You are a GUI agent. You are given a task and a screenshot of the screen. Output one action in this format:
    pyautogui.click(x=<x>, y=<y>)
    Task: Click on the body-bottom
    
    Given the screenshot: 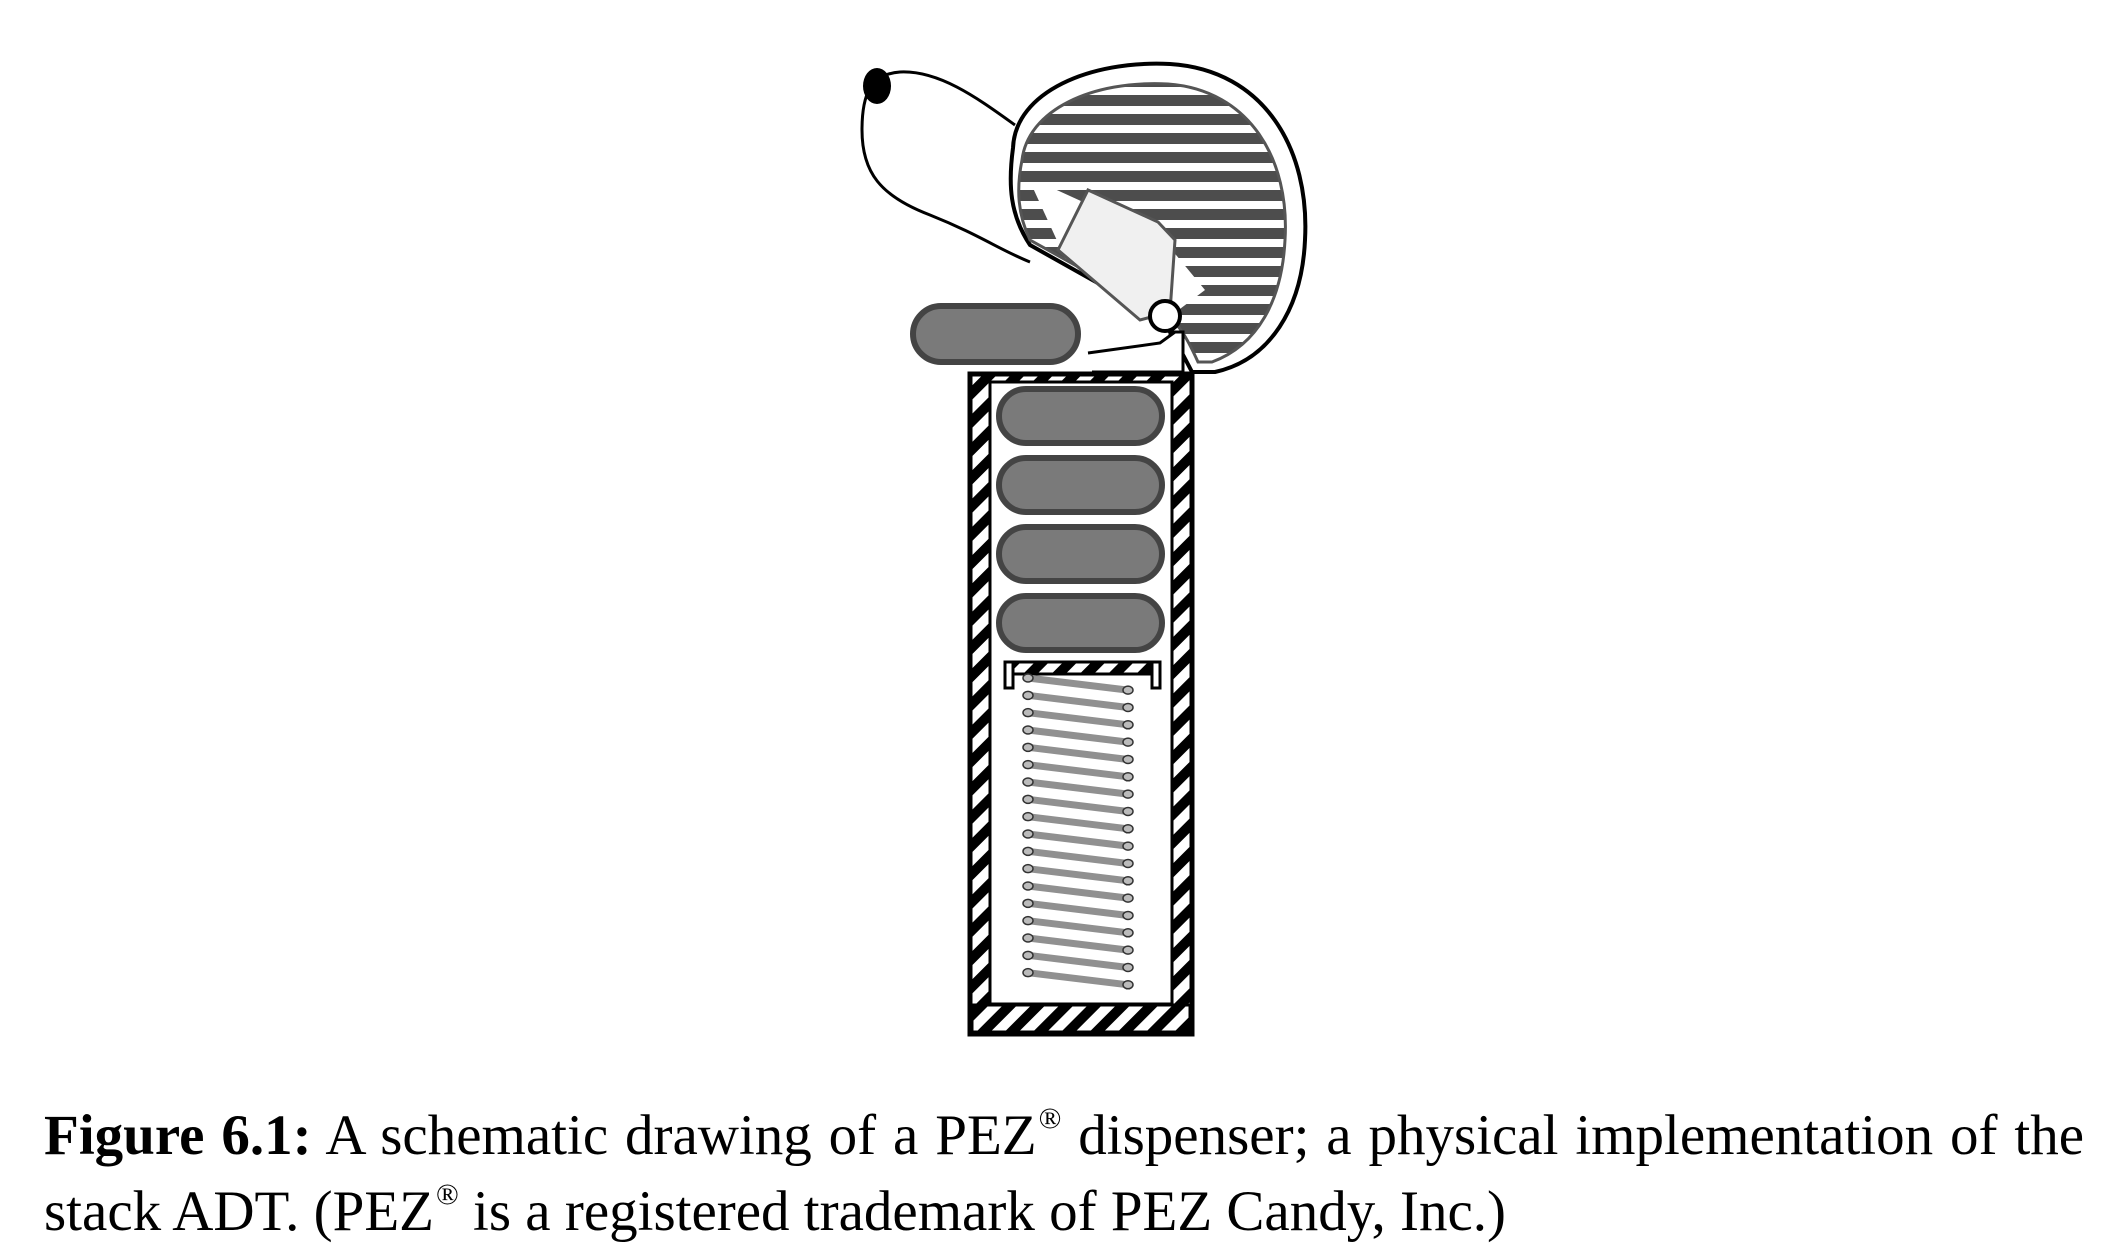 What is the action you would take?
    pyautogui.click(x=1081, y=1018)
    